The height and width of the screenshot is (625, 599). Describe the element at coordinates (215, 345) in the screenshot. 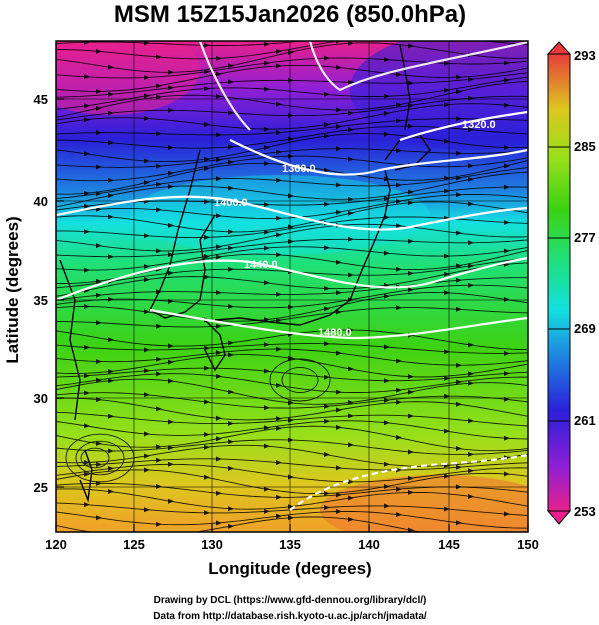

I see `coastline-kyushu` at that location.